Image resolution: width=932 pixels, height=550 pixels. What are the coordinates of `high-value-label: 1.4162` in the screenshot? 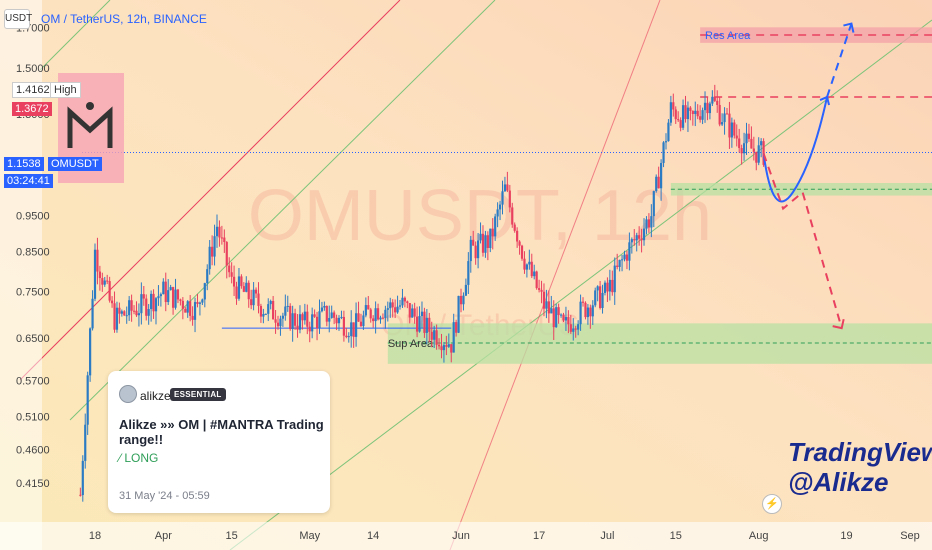 It's located at (33, 90).